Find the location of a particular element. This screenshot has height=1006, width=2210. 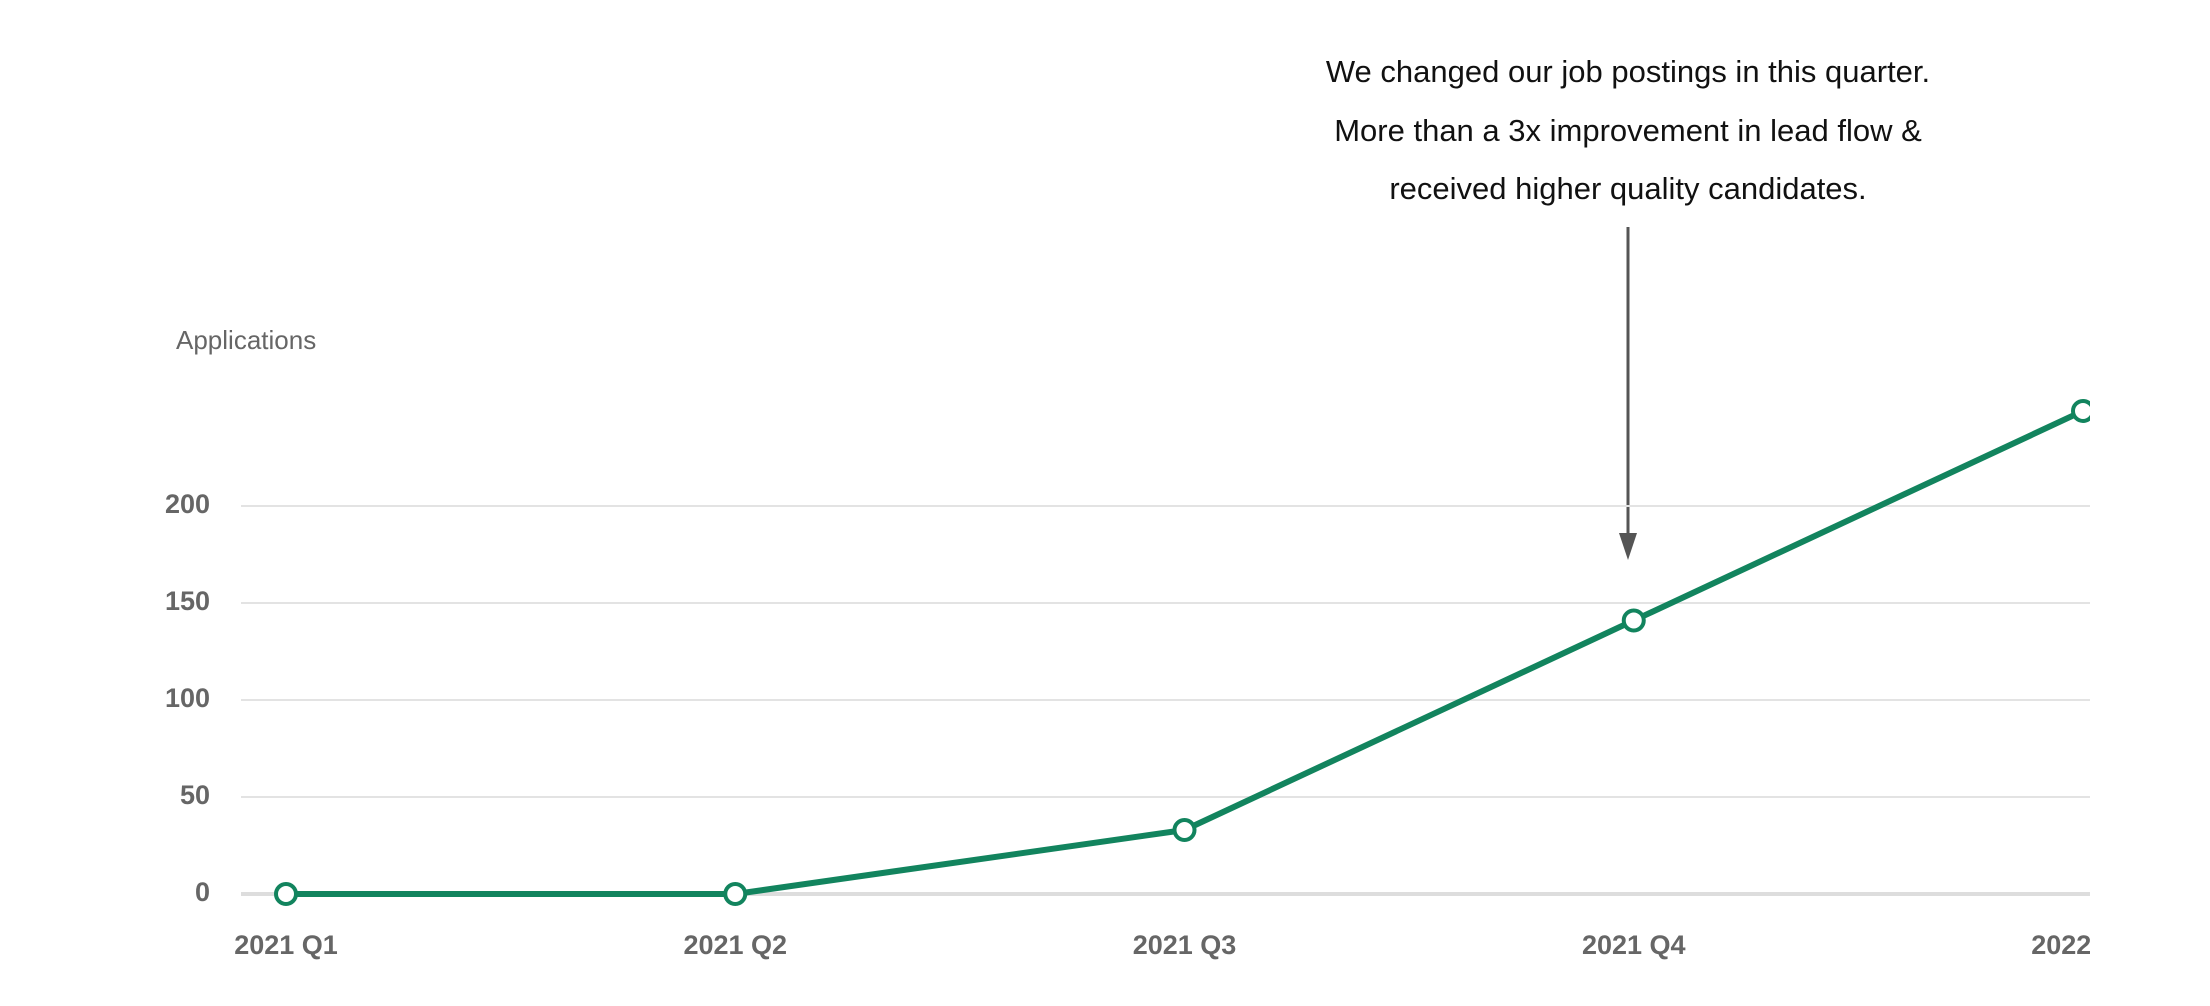

x-tick-label: 2021 Q4 is located at coordinates (1634, 945).